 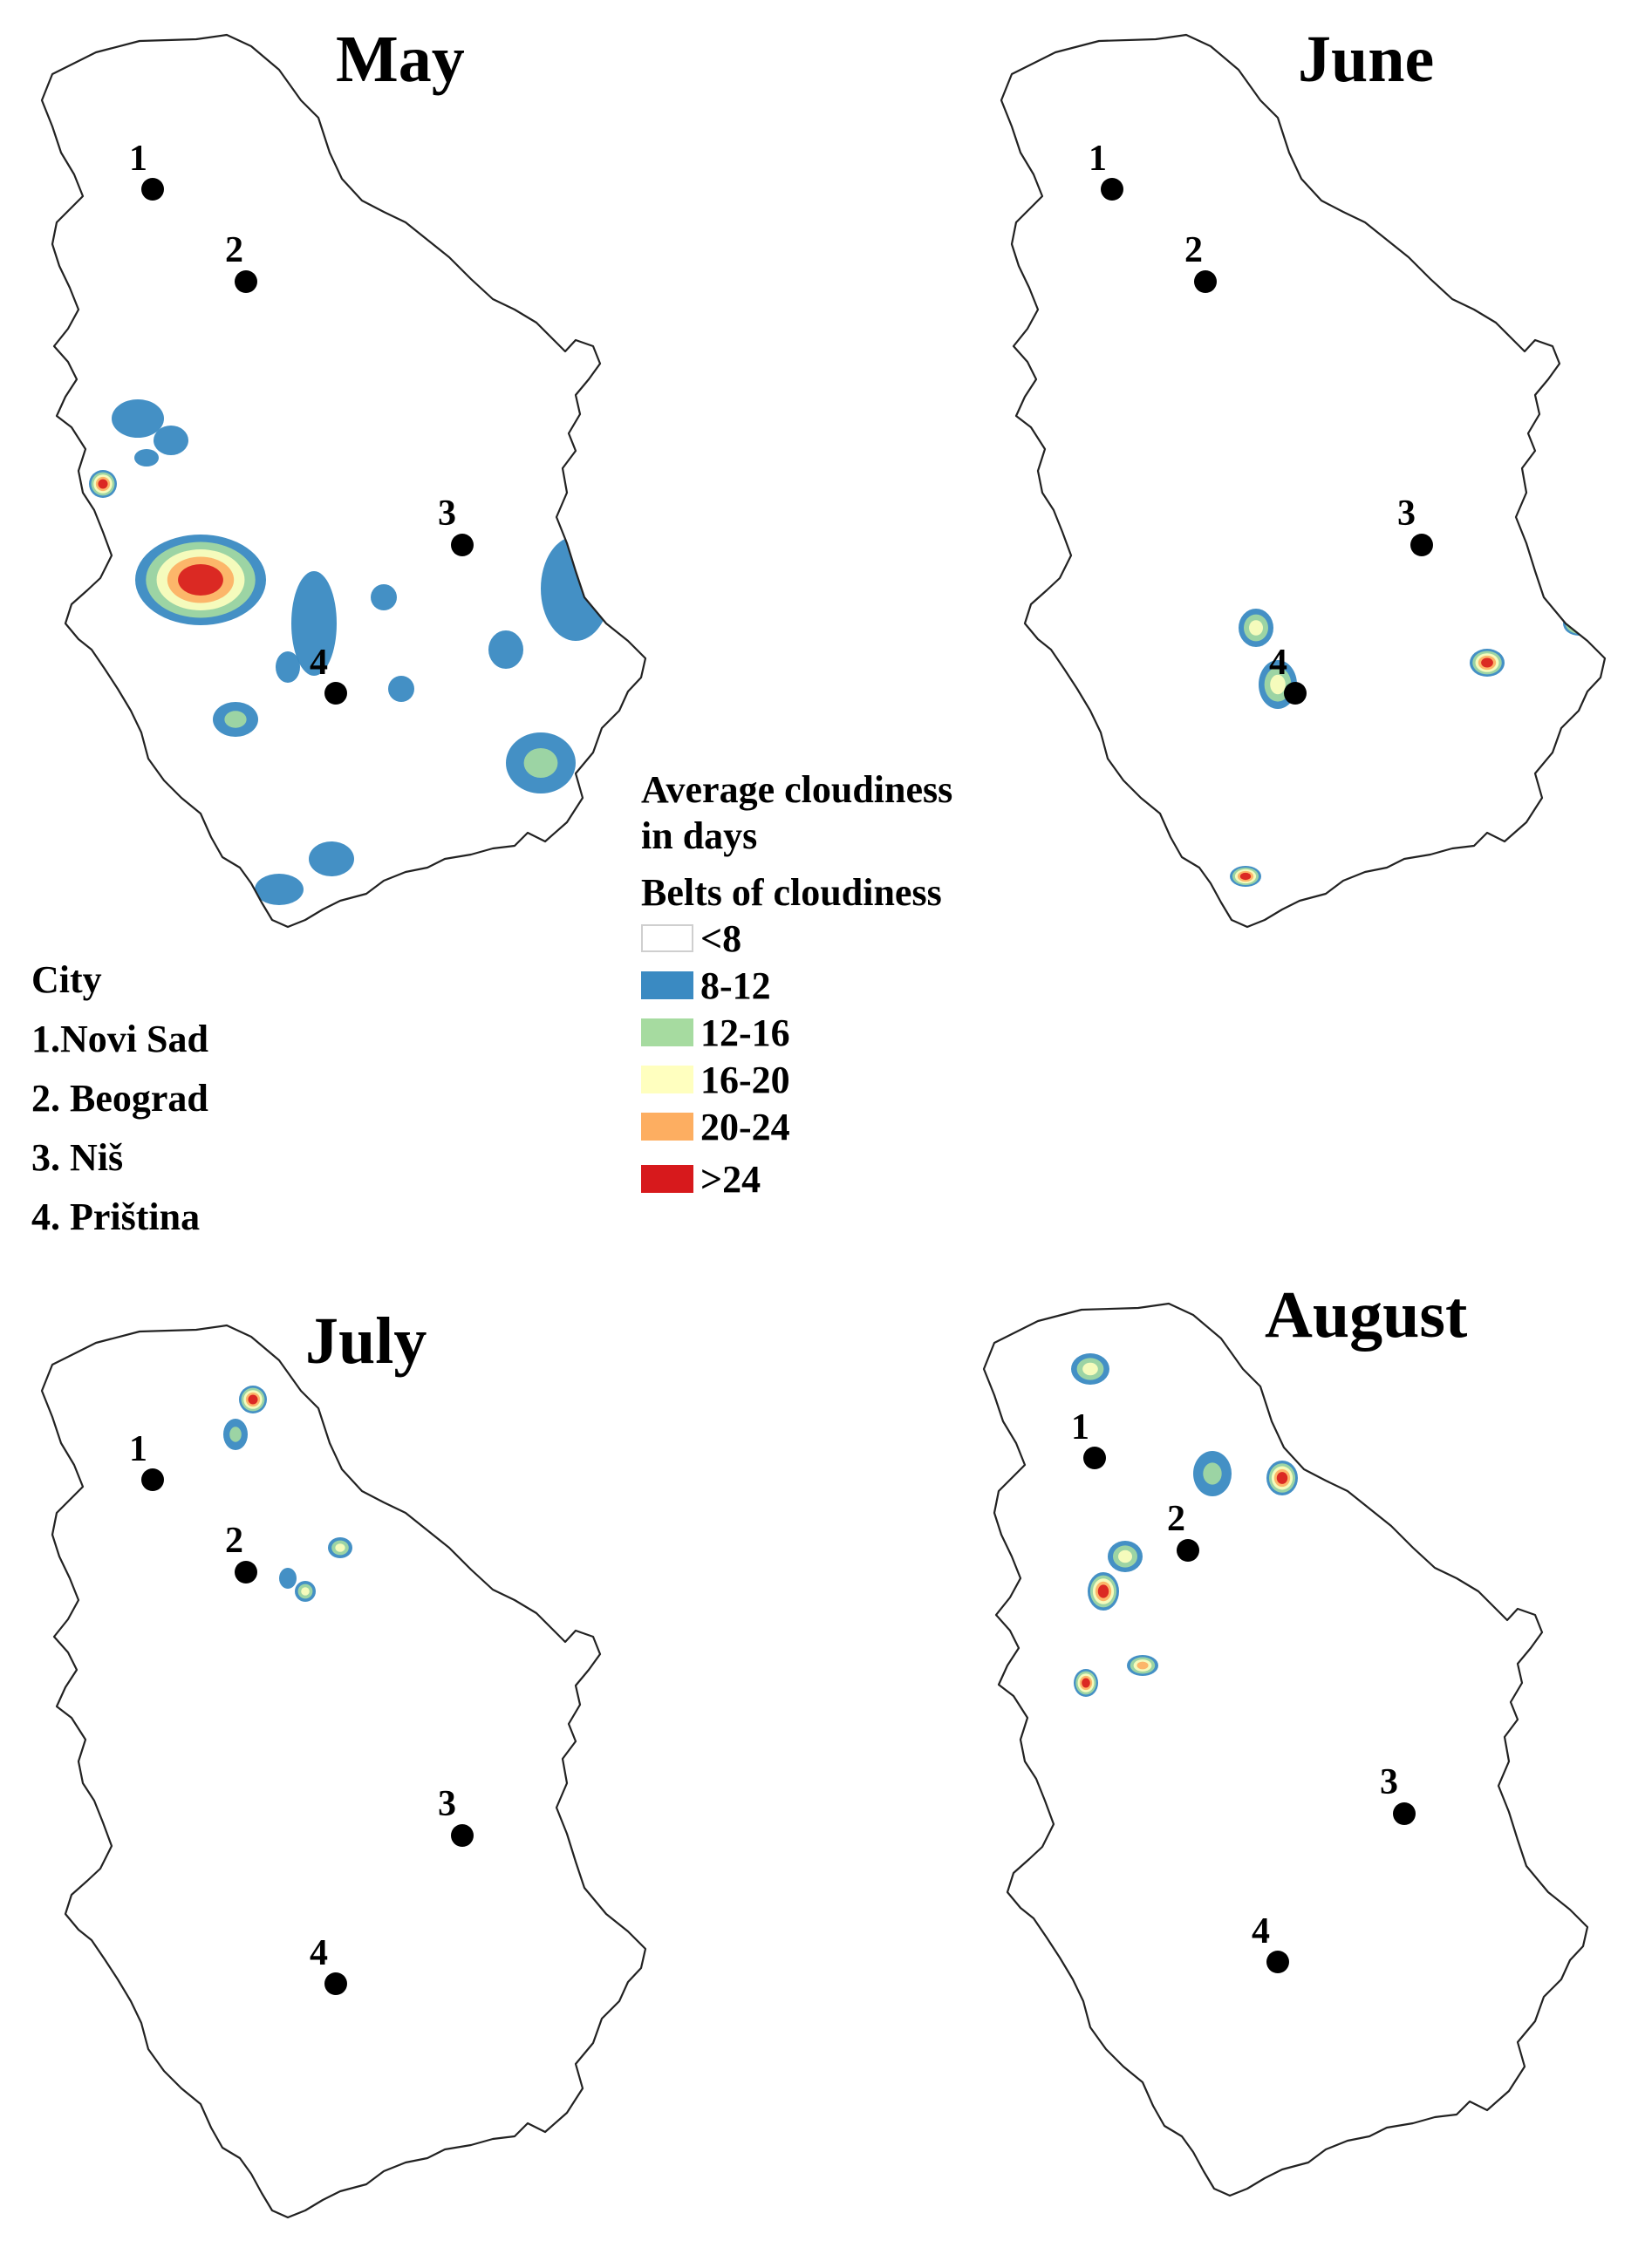 I want to click on legend-heading-line1: Average cloudiness, so click(x=797, y=789).